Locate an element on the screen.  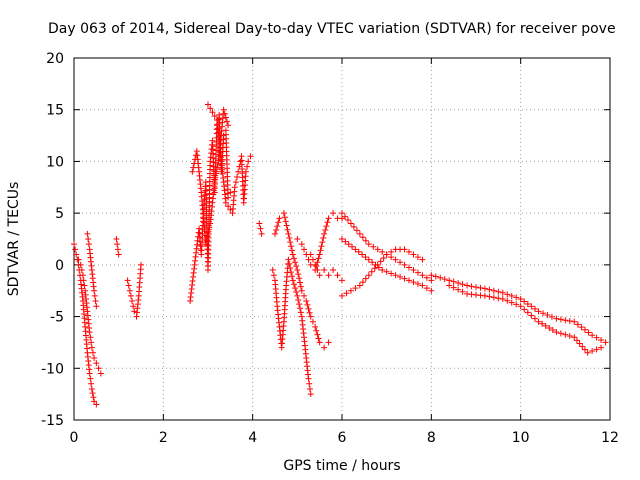
series-trace-b is located at coordinates (89, 316).